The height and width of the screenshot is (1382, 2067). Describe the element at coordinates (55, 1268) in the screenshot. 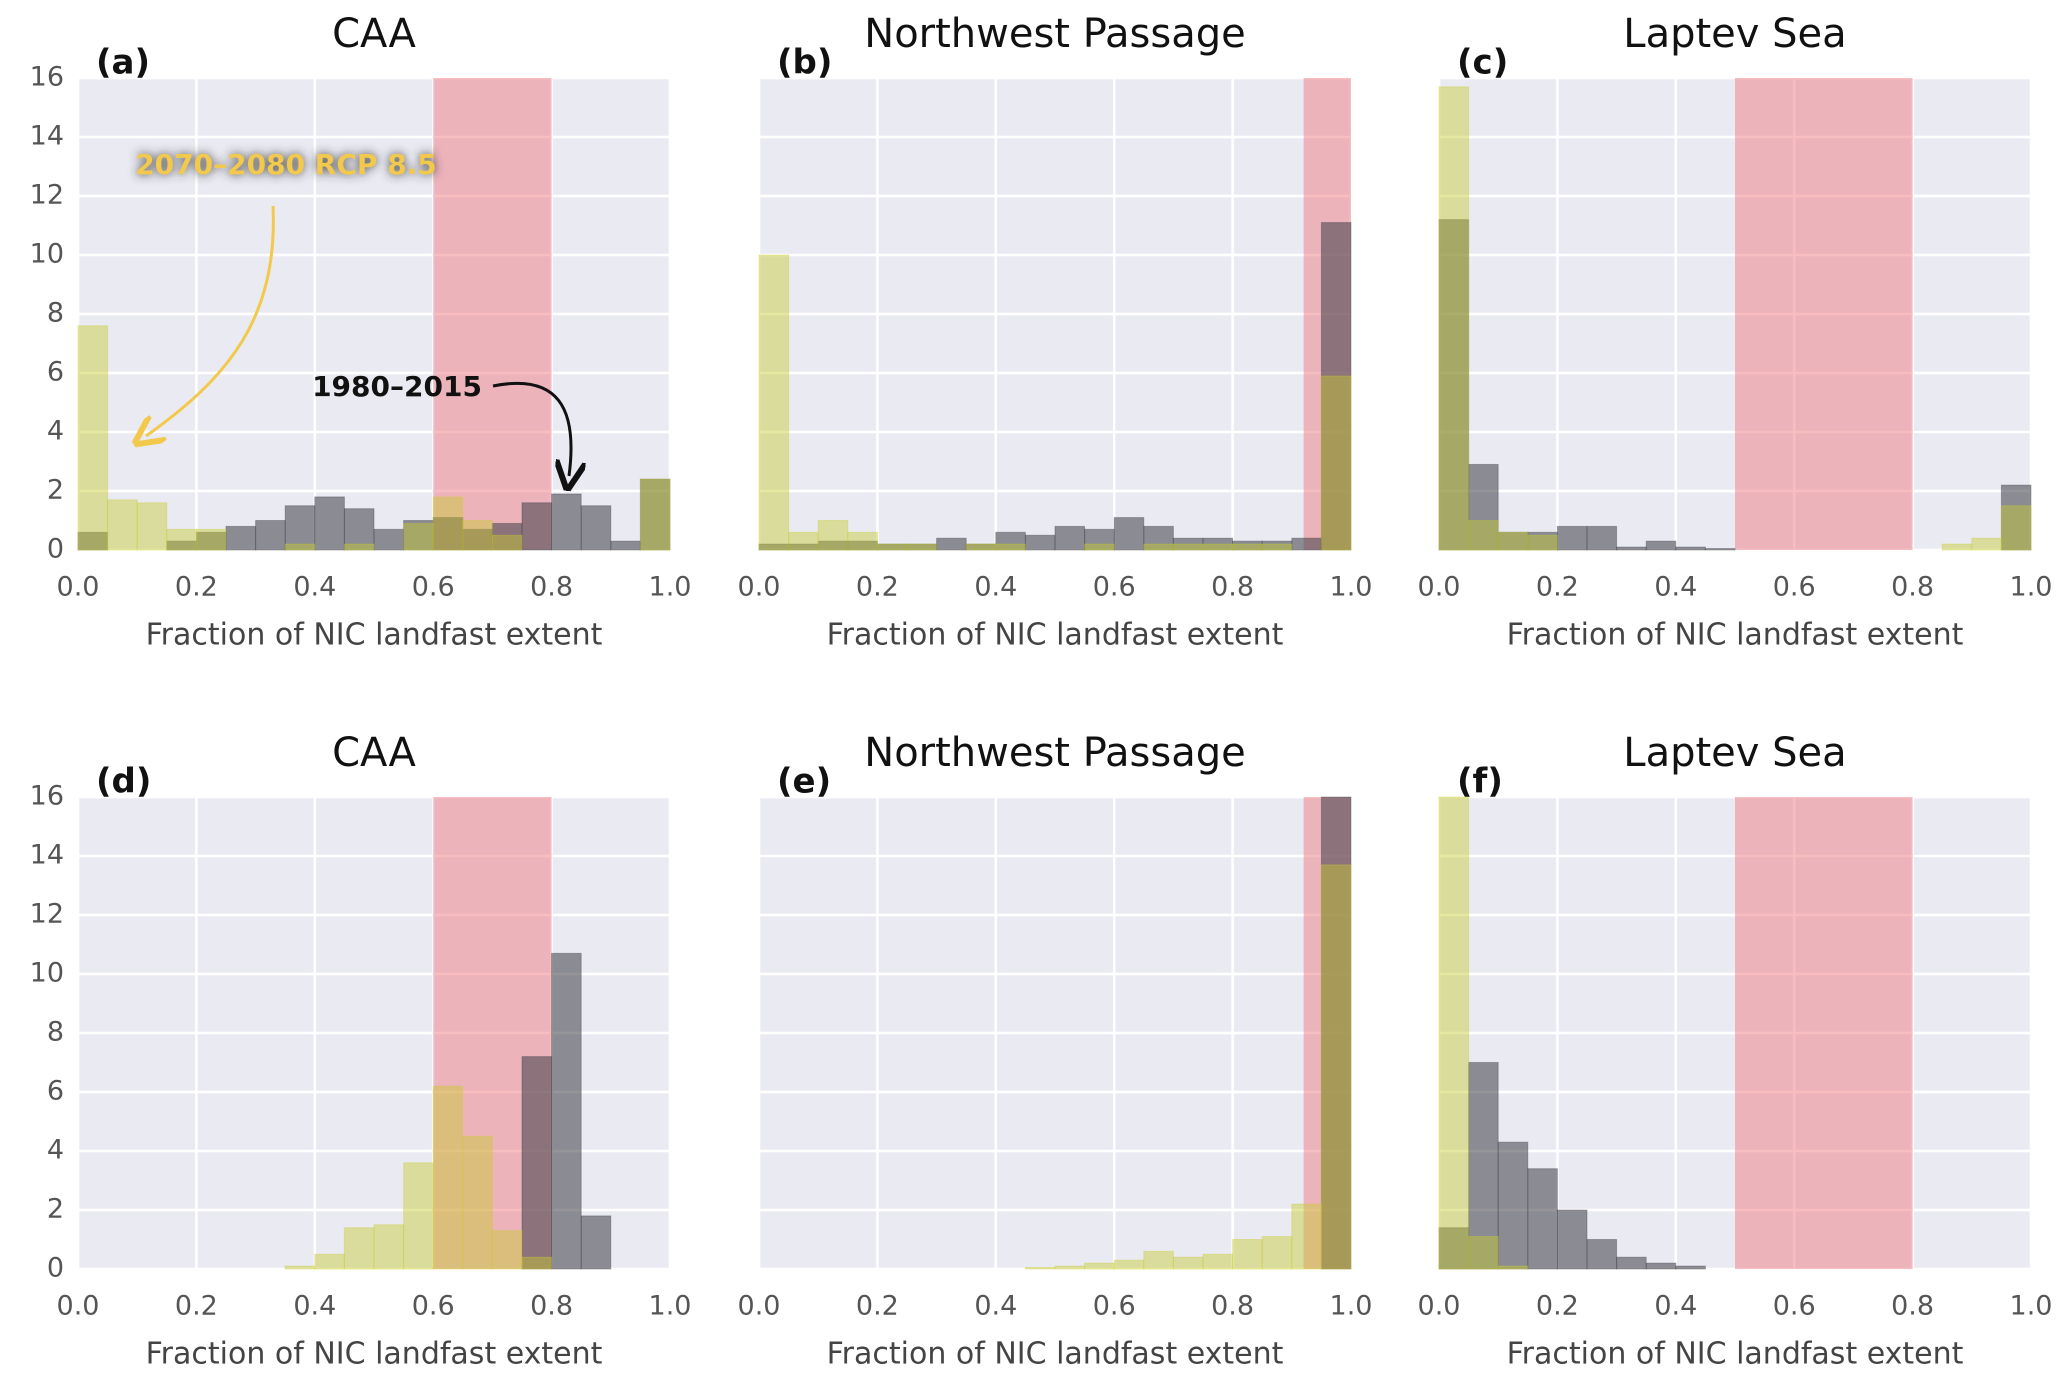

I see `y-tick-label: 0` at that location.